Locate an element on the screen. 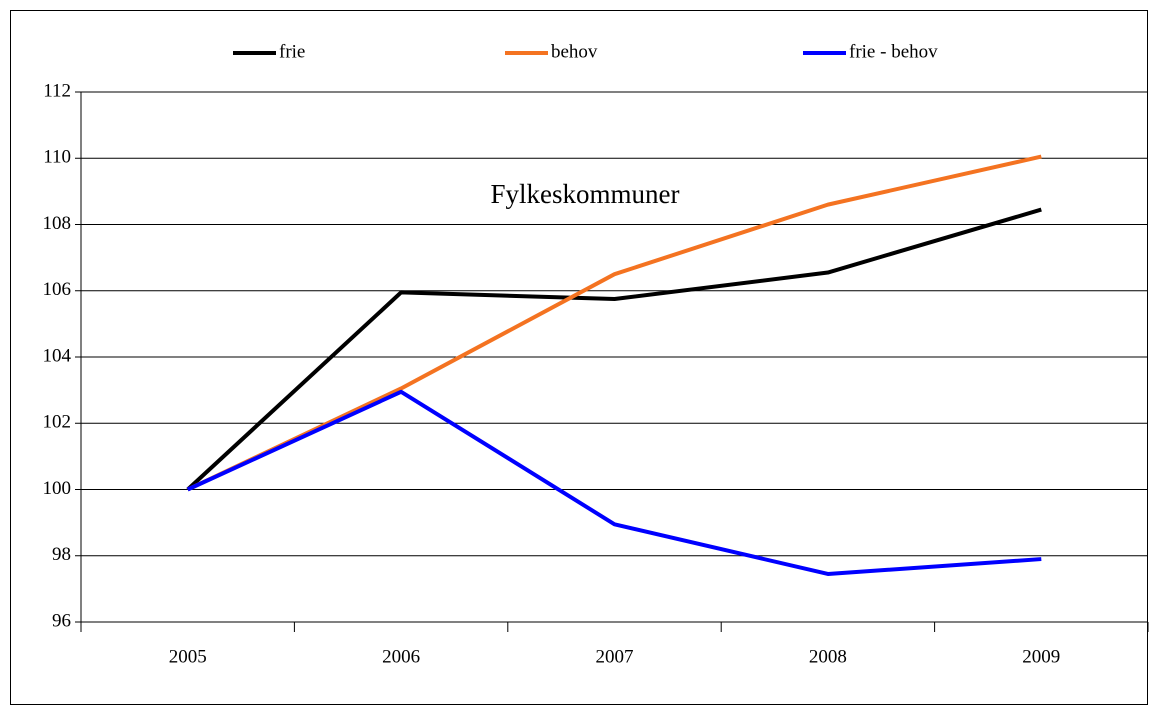 This screenshot has width=1150, height=709. y-tick-label: 100 is located at coordinates (57, 488).